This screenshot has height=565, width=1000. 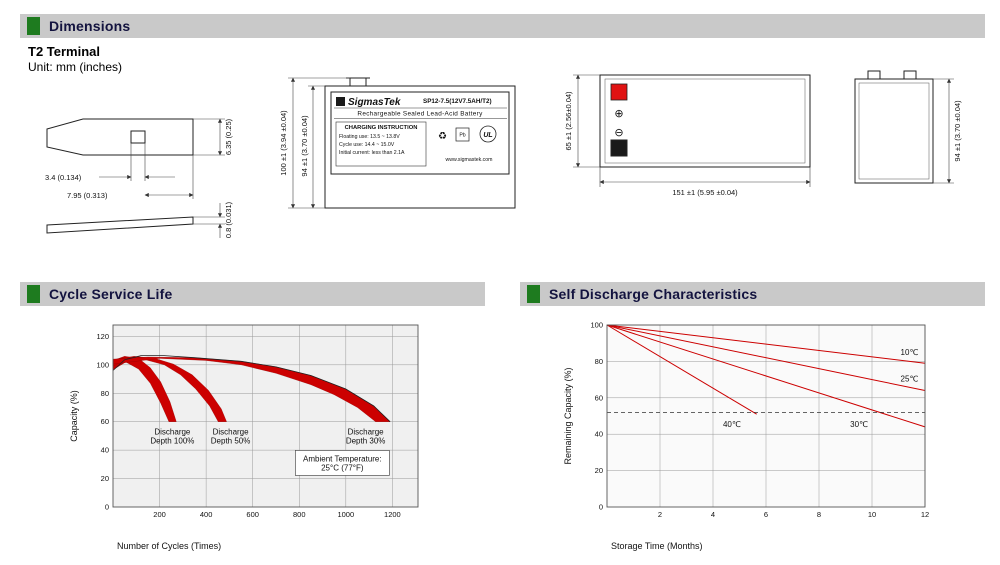 What do you see at coordinates (705, 192) in the screenshot?
I see `dim-length-label: 151 ±1 (5.95 ±0.04)` at bounding box center [705, 192].